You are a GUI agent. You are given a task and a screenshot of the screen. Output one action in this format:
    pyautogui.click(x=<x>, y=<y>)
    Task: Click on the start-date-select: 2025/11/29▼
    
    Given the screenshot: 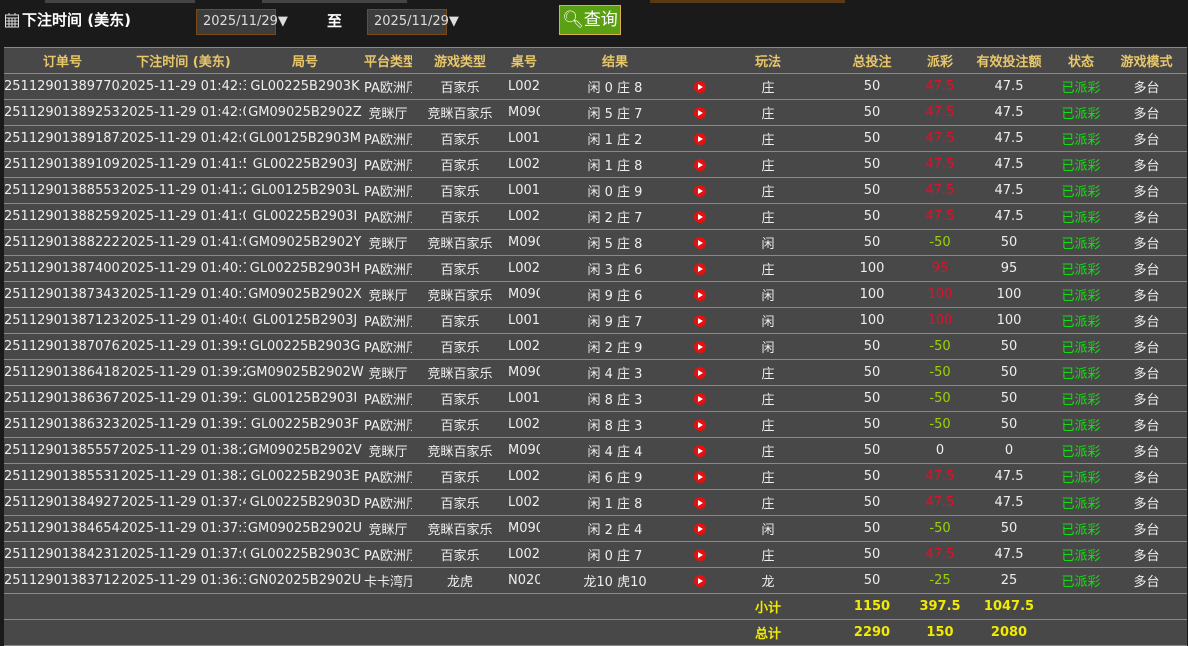 What is the action you would take?
    pyautogui.click(x=242, y=22)
    